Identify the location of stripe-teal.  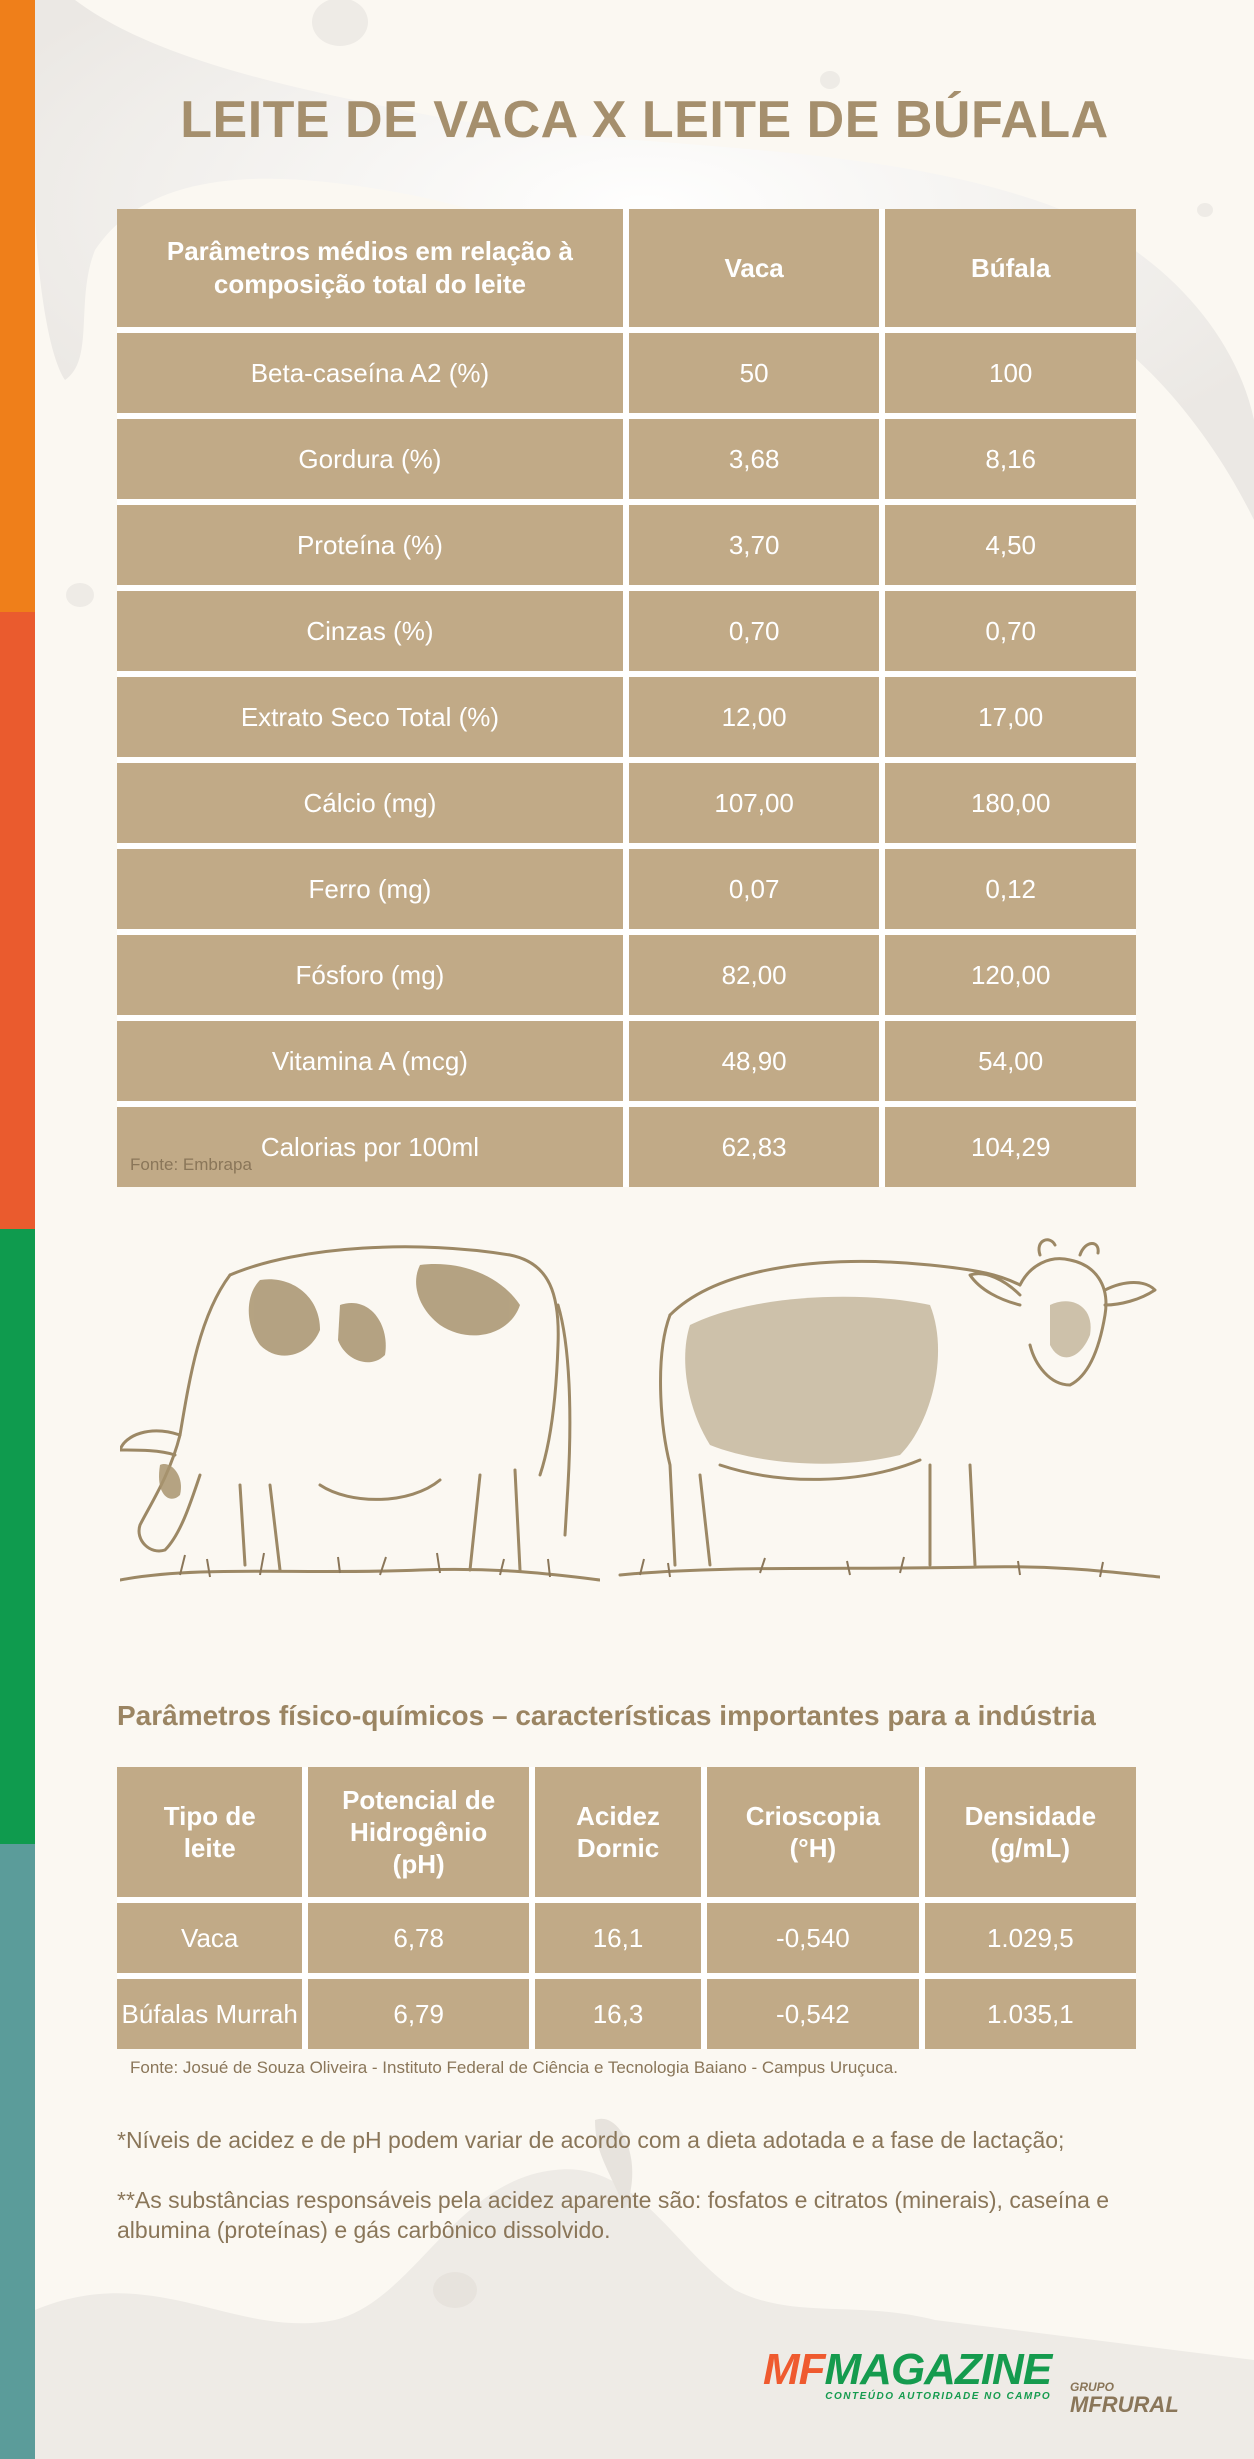
(17, 2151).